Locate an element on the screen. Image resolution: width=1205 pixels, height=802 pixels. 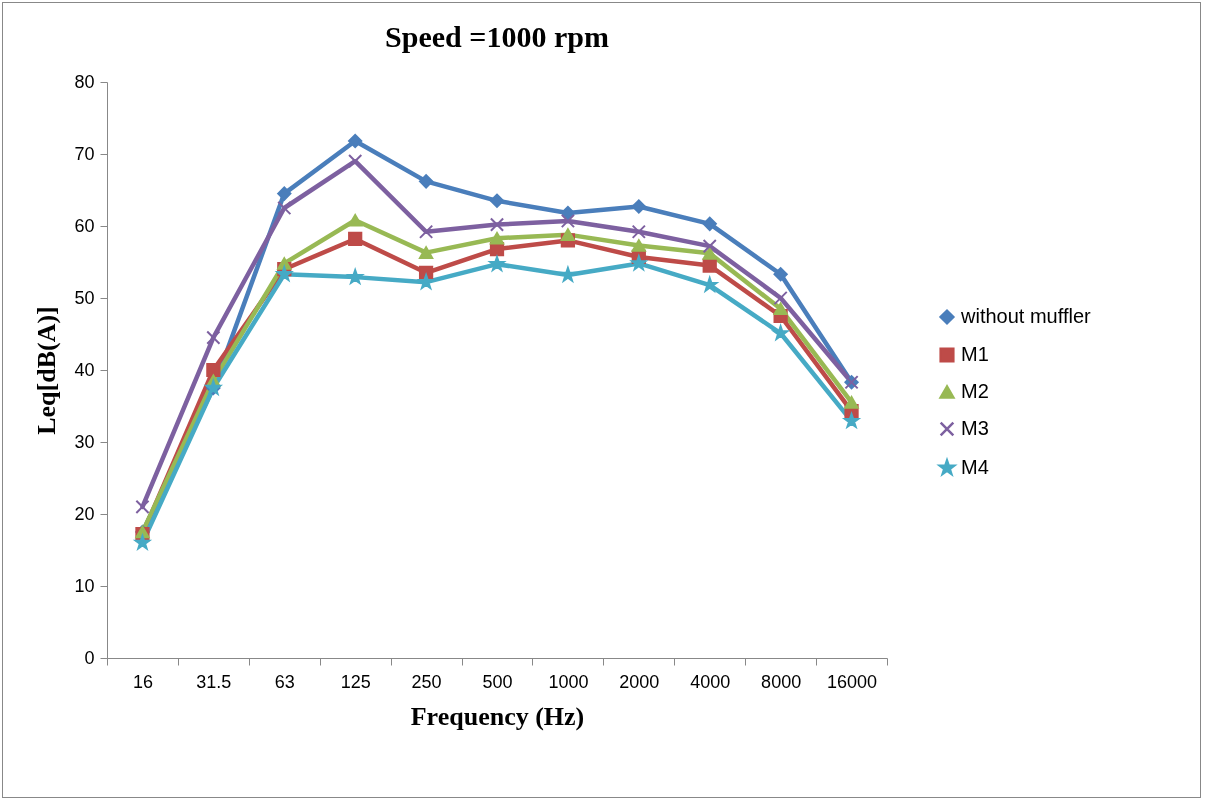
y-tick-label: 50 is located at coordinates (84, 297).